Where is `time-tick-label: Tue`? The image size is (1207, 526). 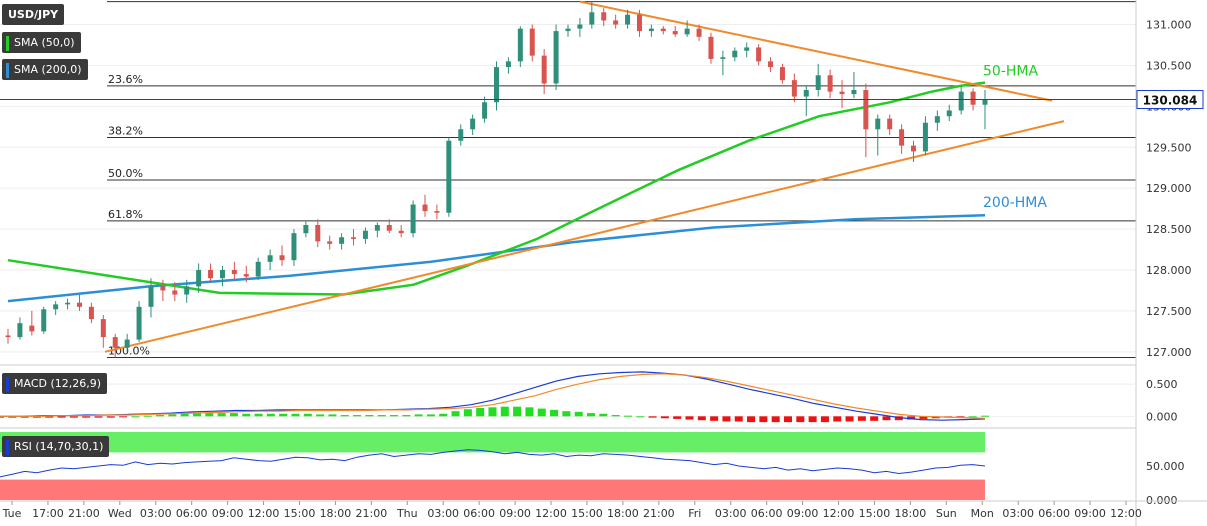 time-tick-label: Tue is located at coordinates (12, 513).